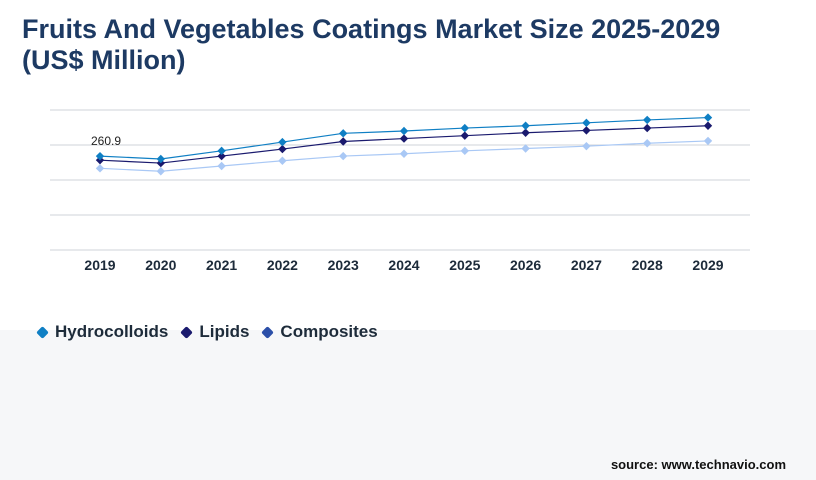  What do you see at coordinates (586, 265) in the screenshot?
I see `x-tick-label: 2027` at bounding box center [586, 265].